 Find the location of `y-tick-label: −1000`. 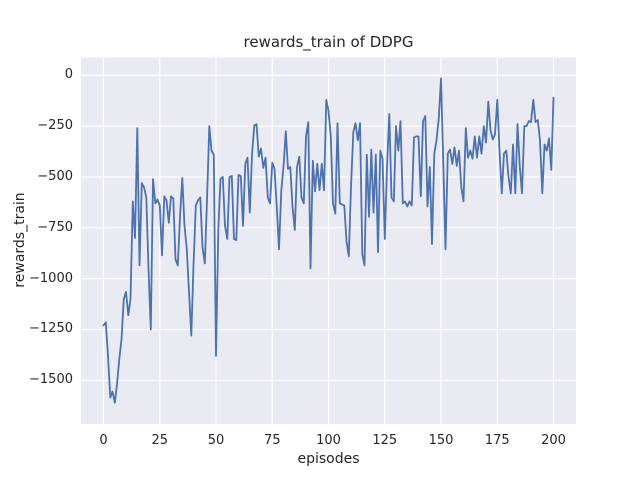

y-tick-label: −1000 is located at coordinates (51, 278).